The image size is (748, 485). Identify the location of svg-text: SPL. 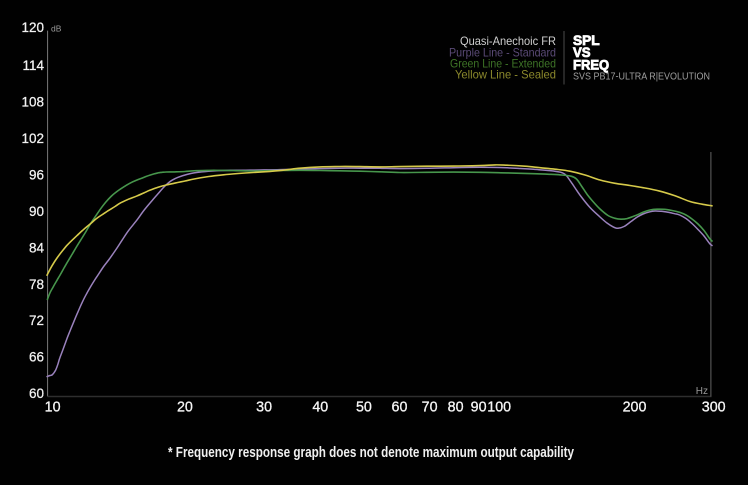
(586, 40).